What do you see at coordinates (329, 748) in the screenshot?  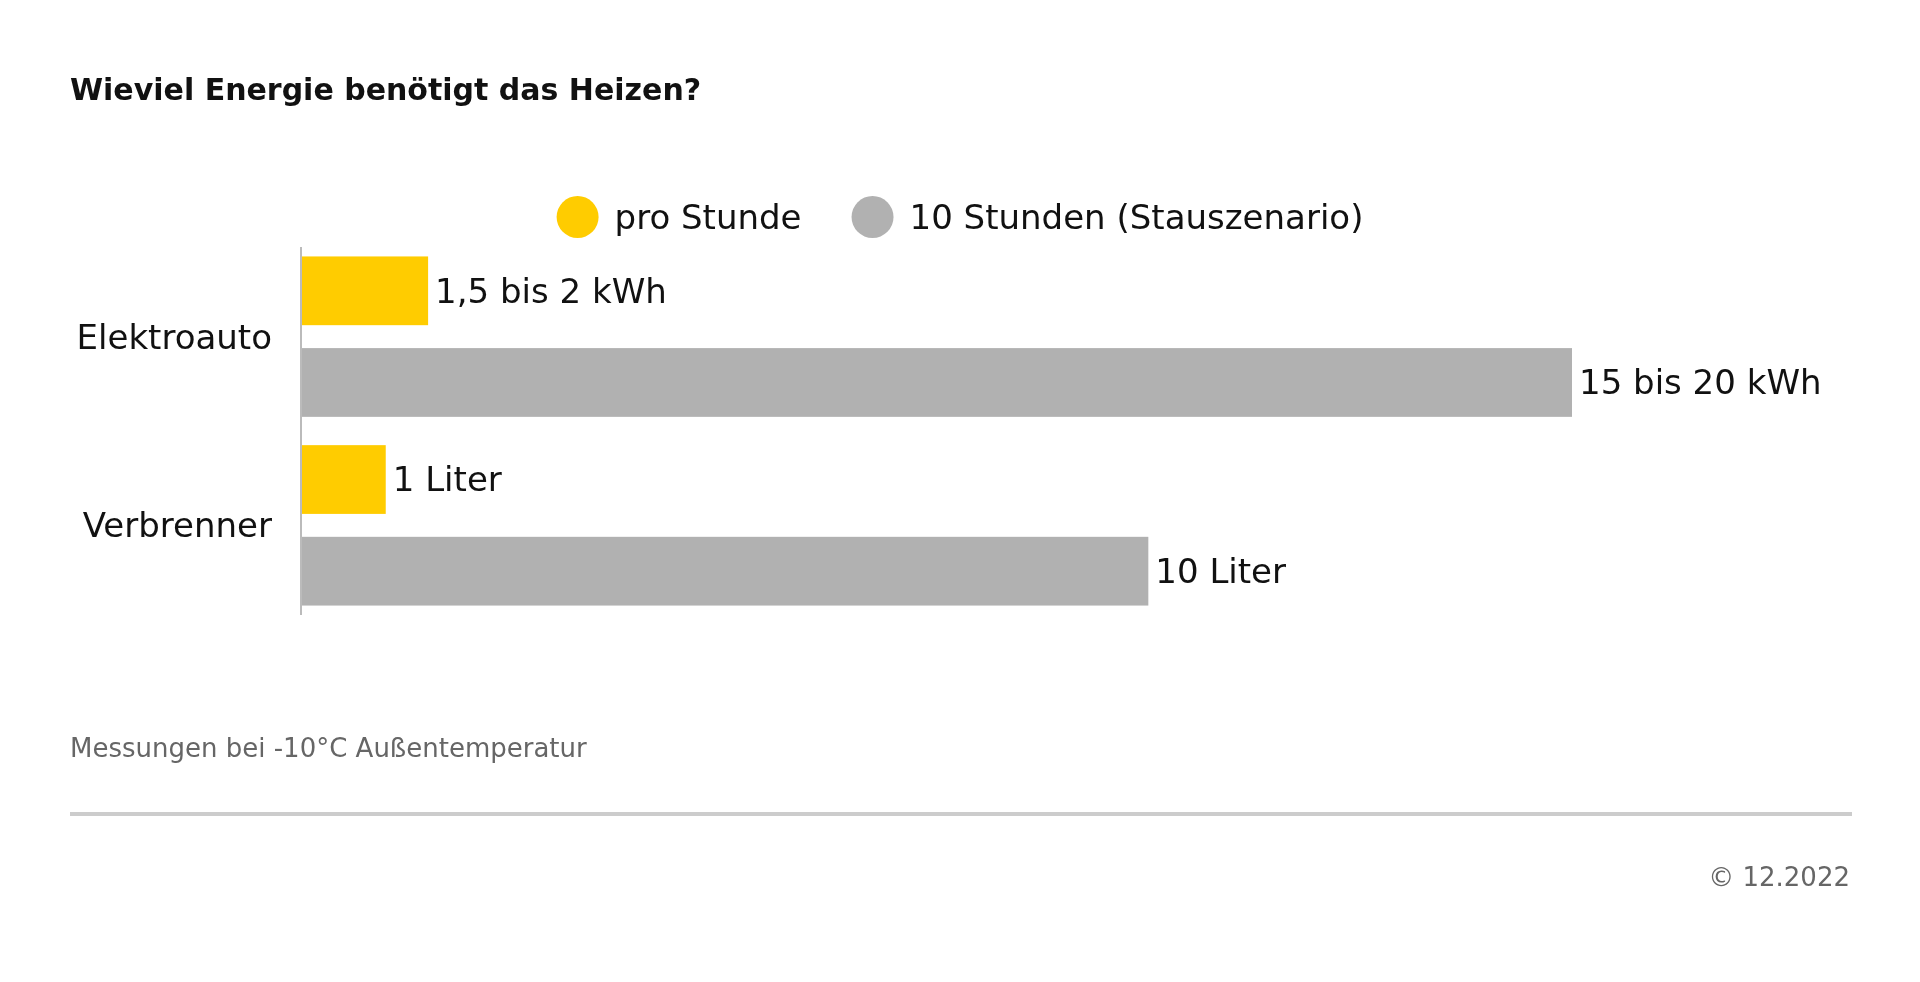 I see `text: Messungen bei -10°C Außentemperatur` at bounding box center [329, 748].